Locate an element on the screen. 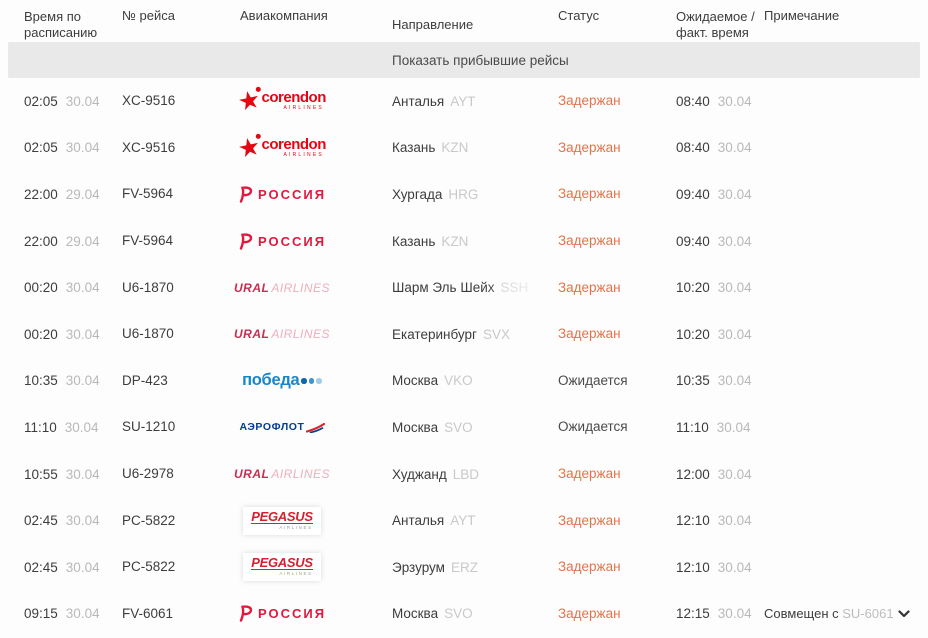 The image size is (928, 638). expected-time-cell: 09:40 30.04 is located at coordinates (720, 241).